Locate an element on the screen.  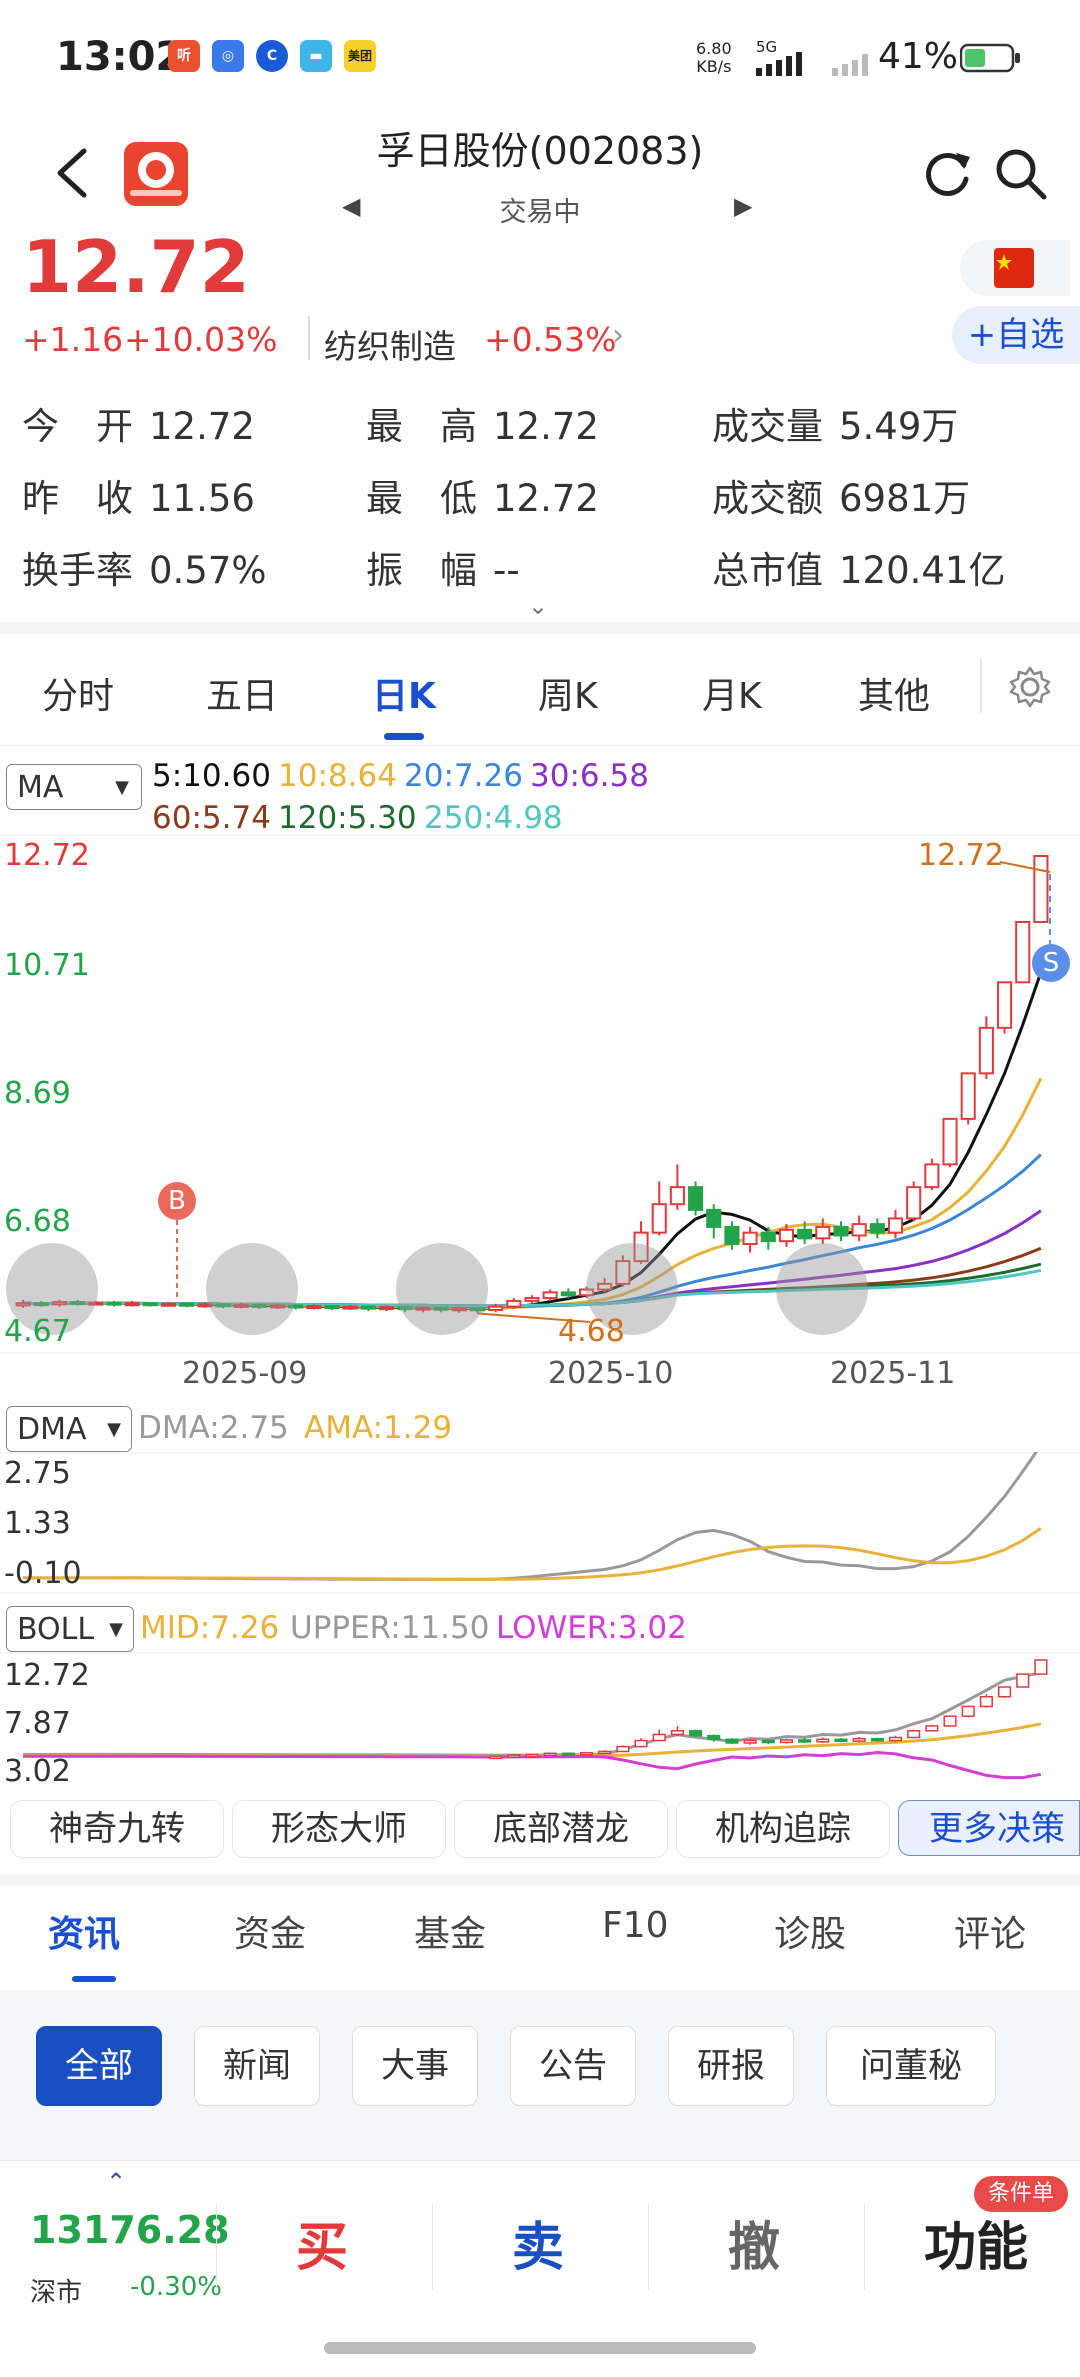
dma-chart is located at coordinates (540, 1523).